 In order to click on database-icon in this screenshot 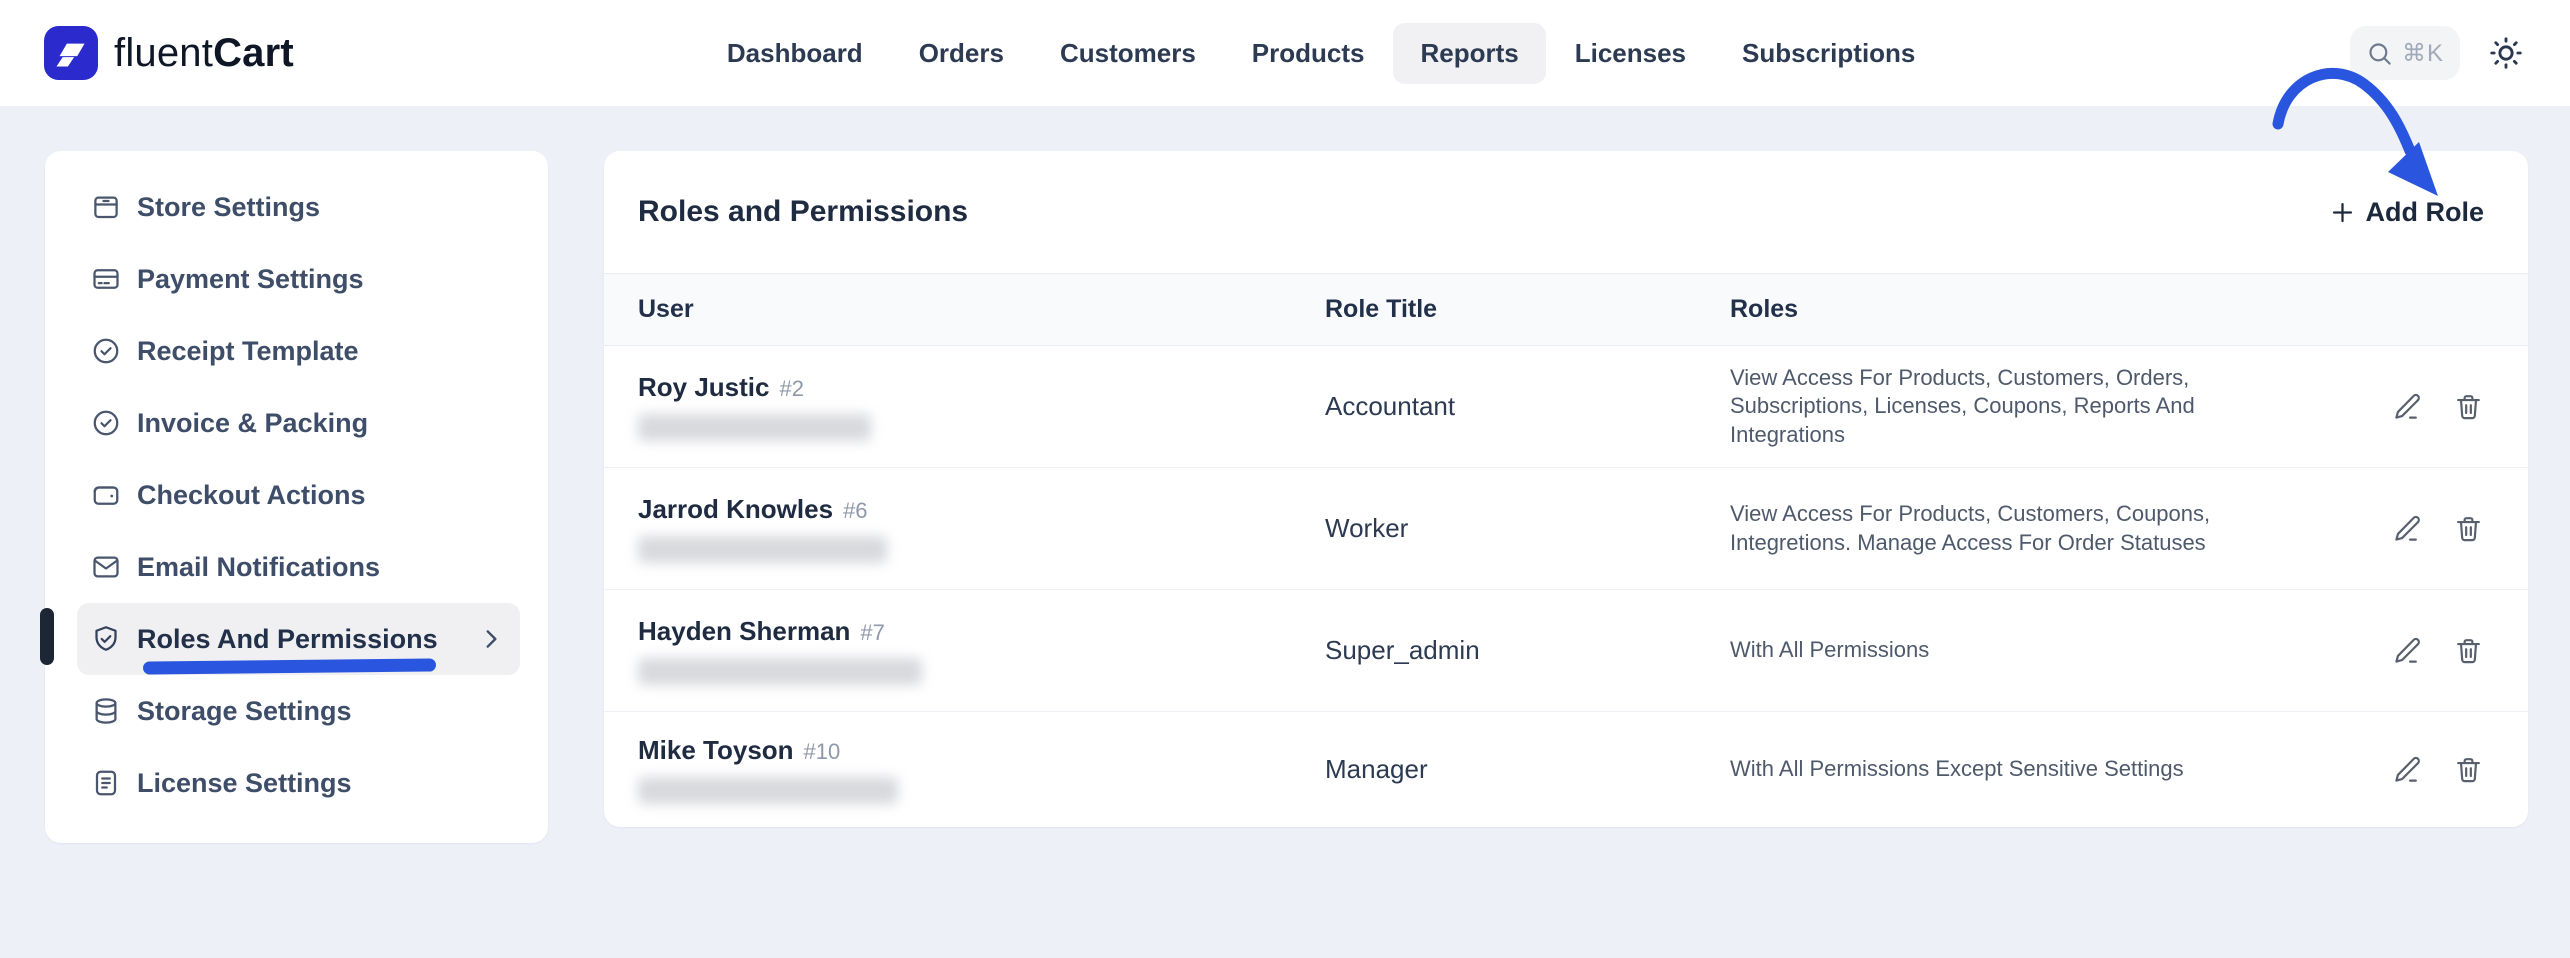, I will do `click(106, 711)`.